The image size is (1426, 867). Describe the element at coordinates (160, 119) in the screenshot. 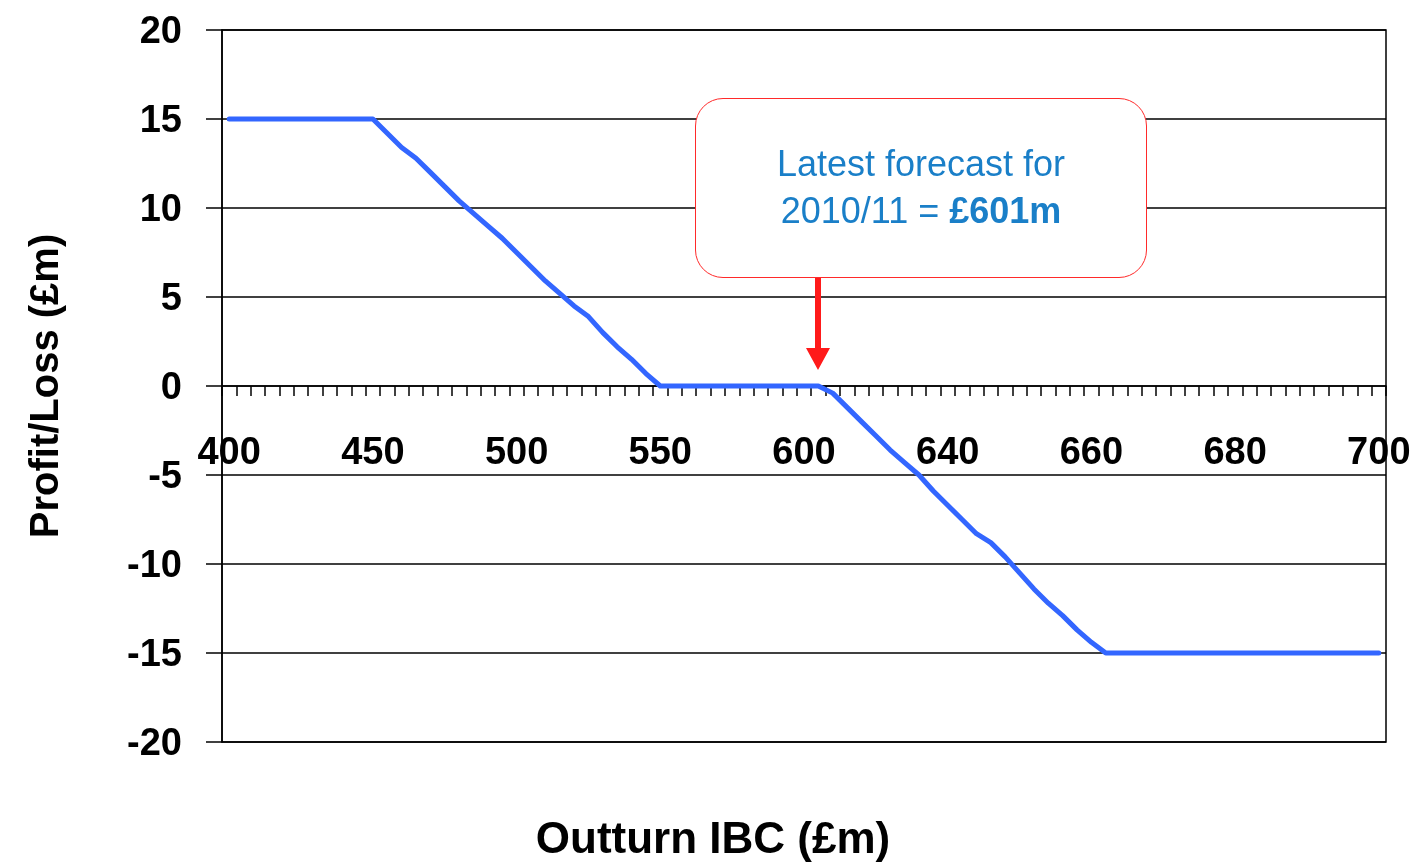

I see `y-tick-label: 15` at that location.